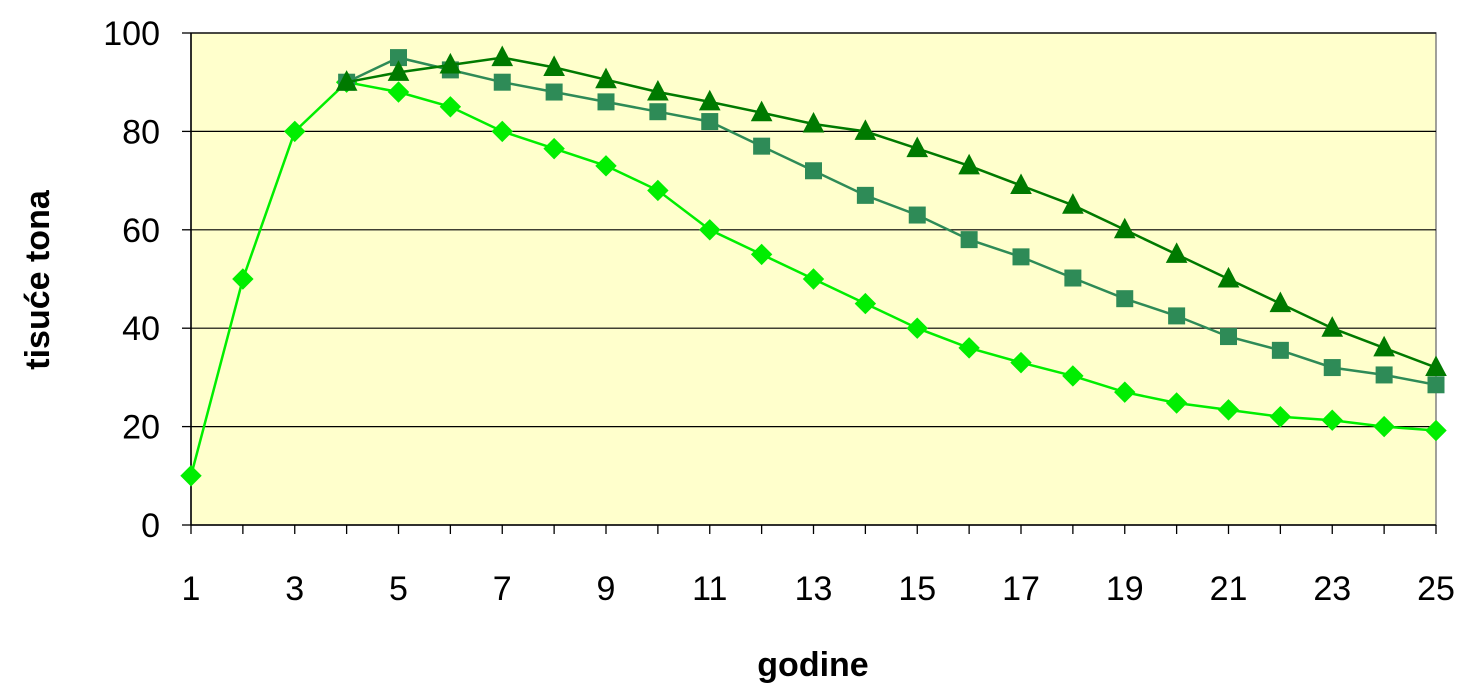 This screenshot has width=1465, height=697. Describe the element at coordinates (398, 589) in the screenshot. I see `x-tick-label: 5` at that location.